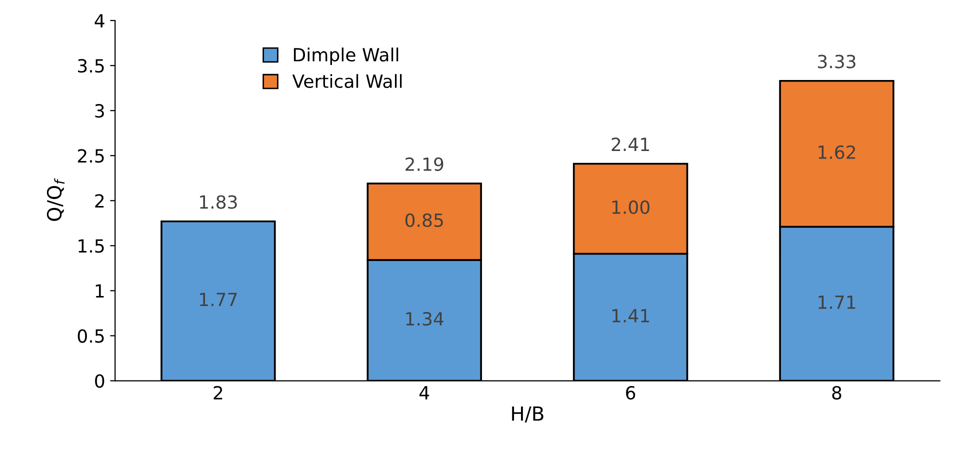 The height and width of the screenshot is (456, 959). What do you see at coordinates (91, 336) in the screenshot?
I see `y-tick-label: 0.5` at bounding box center [91, 336].